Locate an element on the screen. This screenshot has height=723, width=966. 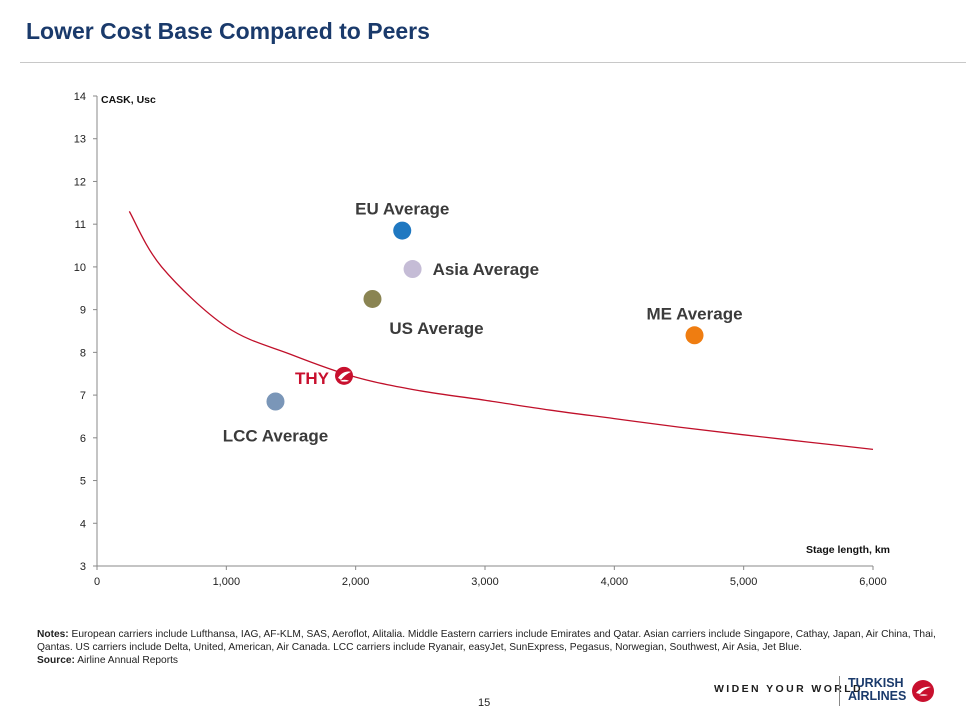
x-tick-label: 3,000 is located at coordinates (485, 582).